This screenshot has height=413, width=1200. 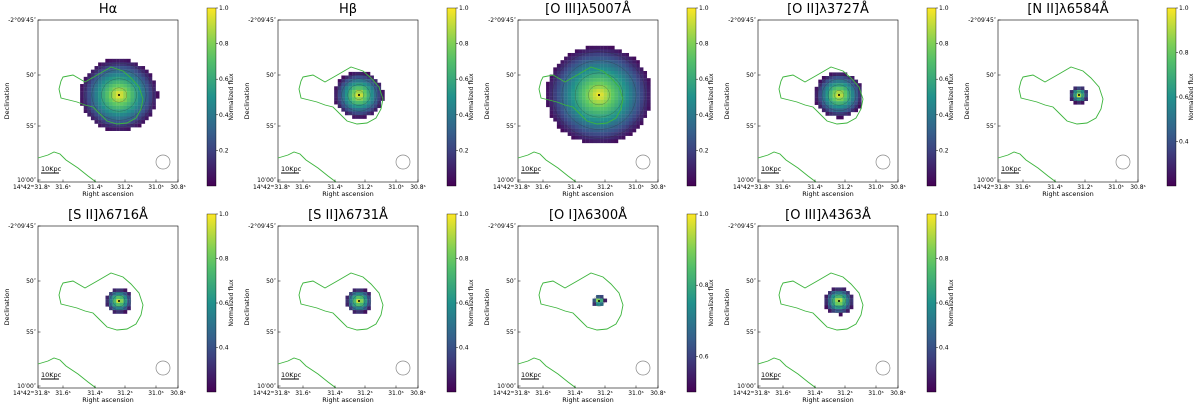 What do you see at coordinates (605, 393) in the screenshot?
I see `x-tick-label: 31.2ˢ` at bounding box center [605, 393].